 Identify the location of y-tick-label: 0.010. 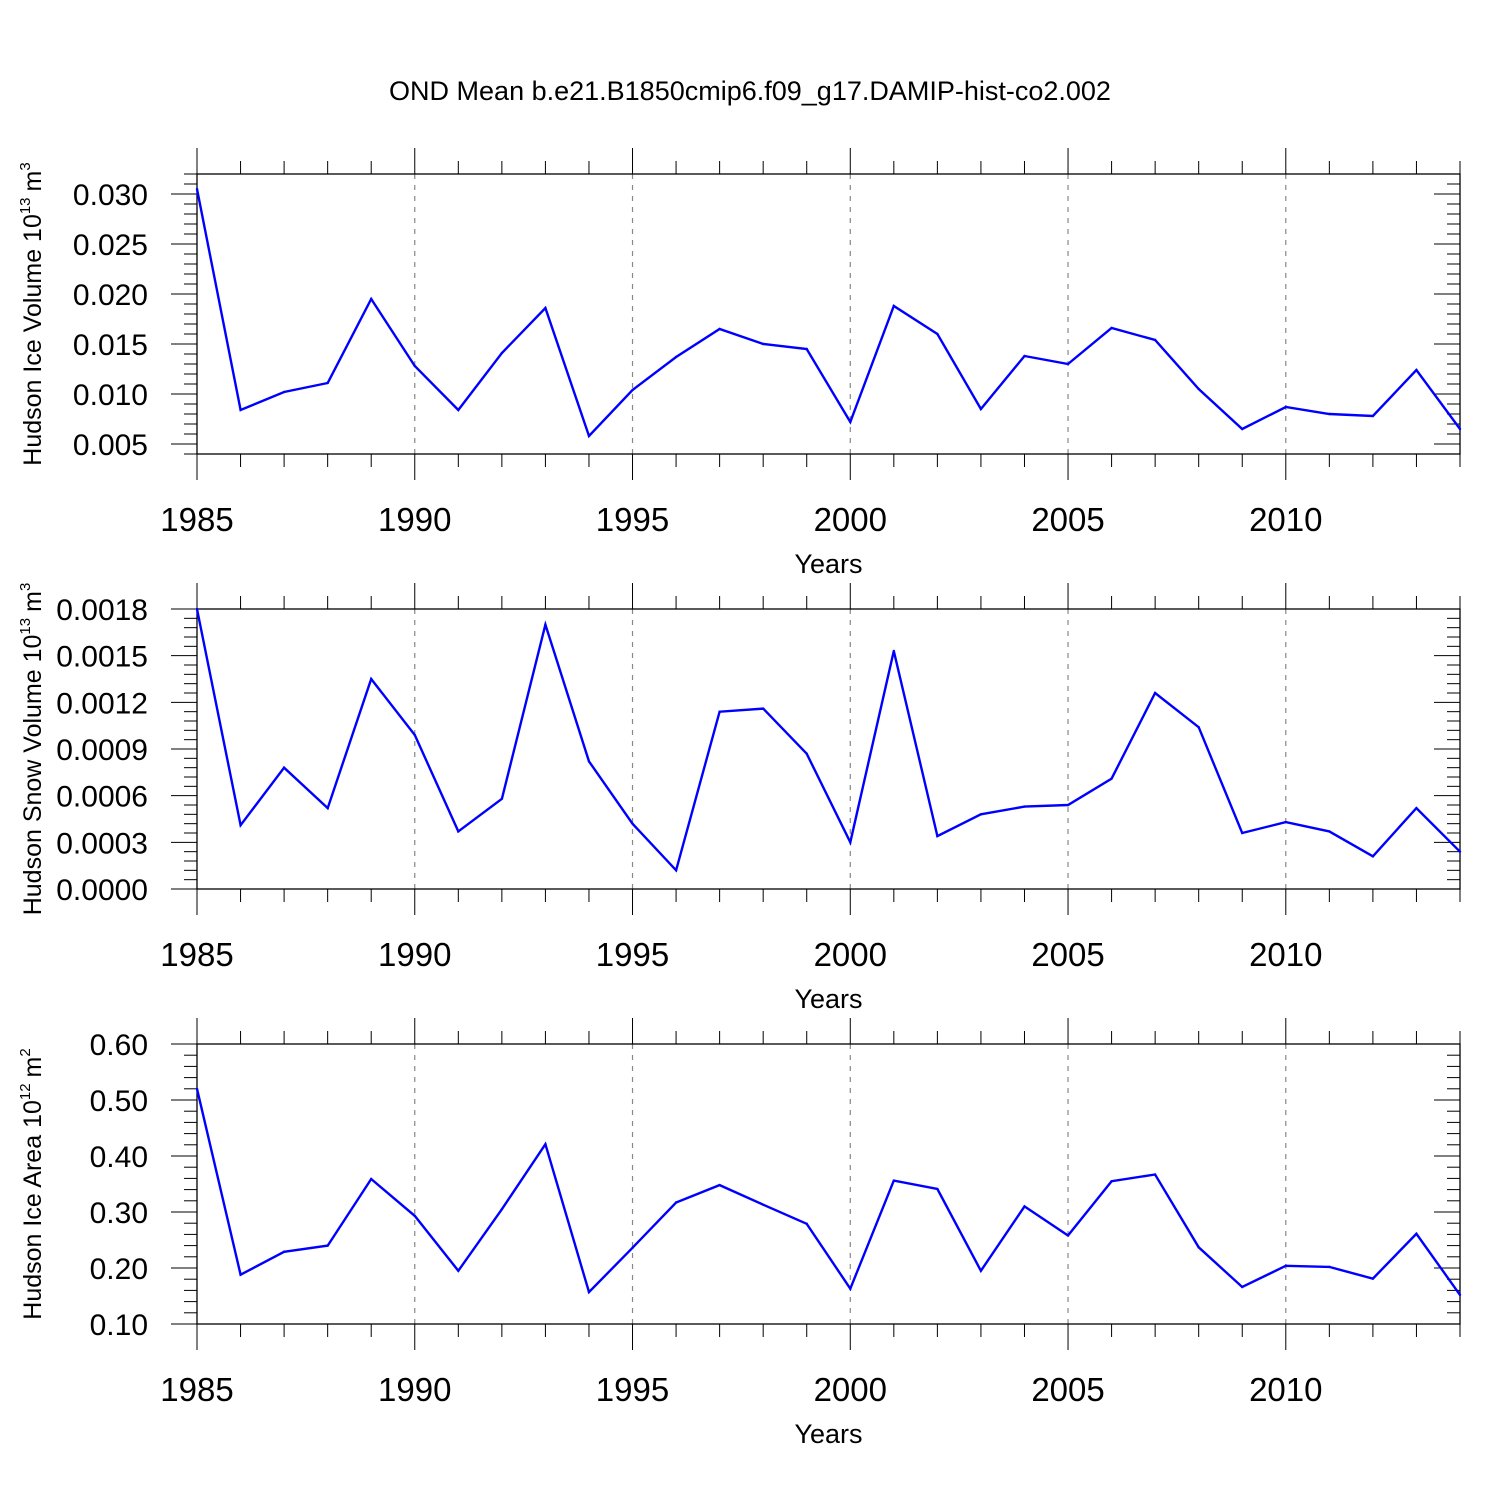
(110, 395).